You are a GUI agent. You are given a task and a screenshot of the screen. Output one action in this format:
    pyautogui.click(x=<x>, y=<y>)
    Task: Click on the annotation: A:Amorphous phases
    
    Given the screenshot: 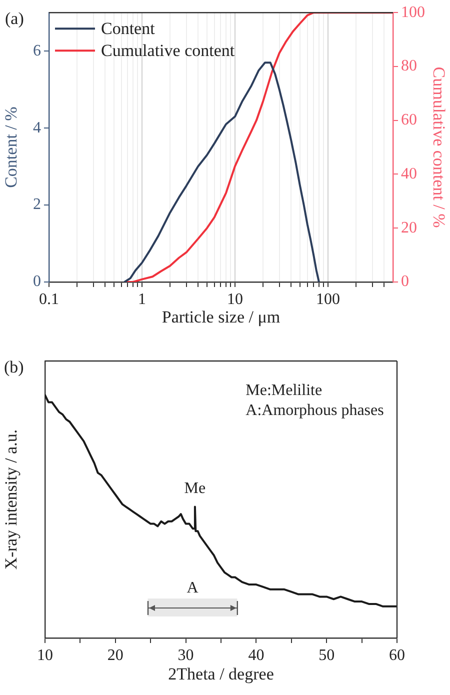 What is the action you would take?
    pyautogui.click(x=315, y=411)
    